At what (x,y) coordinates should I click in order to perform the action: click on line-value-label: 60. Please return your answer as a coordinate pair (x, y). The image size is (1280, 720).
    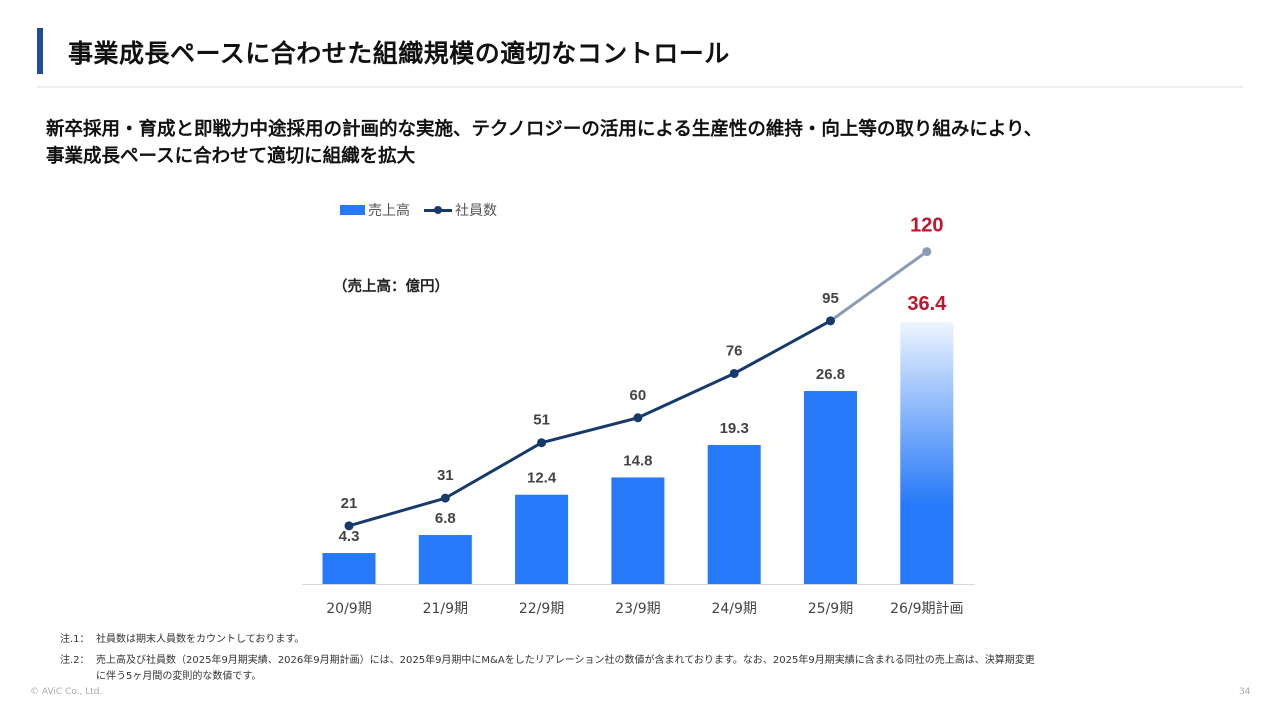
    Looking at the image, I should click on (638, 395).